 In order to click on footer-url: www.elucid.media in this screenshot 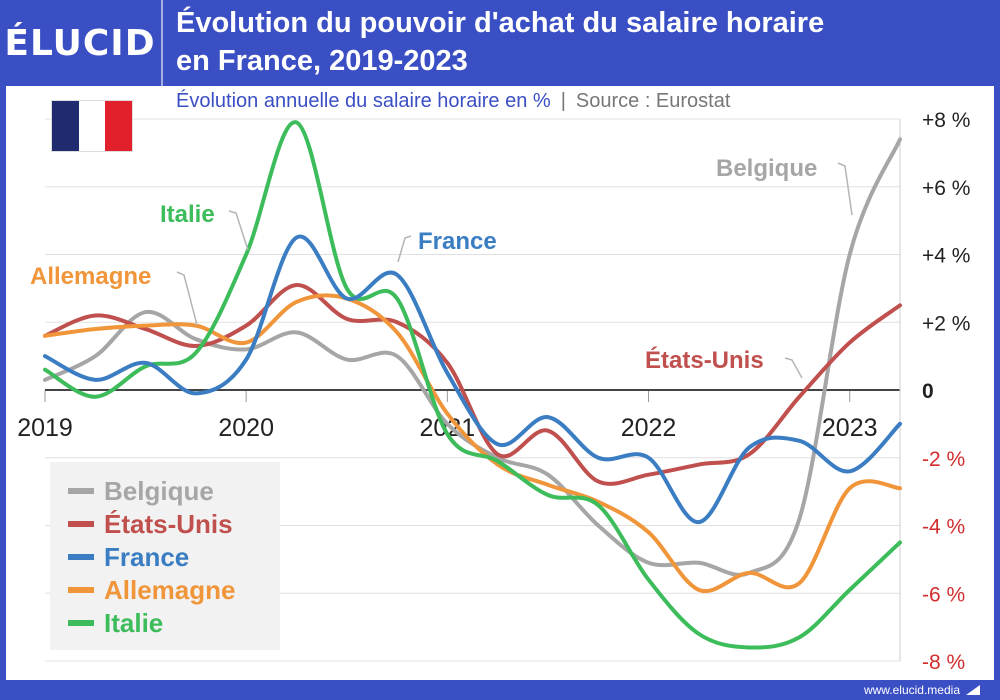, I will do `click(911, 690)`.